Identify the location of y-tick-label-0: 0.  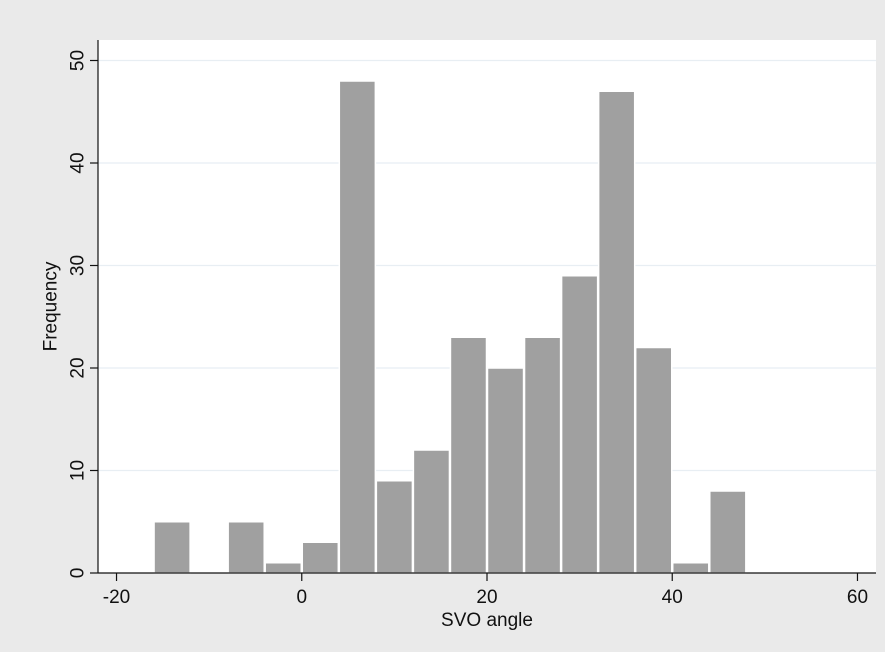
(78, 573).